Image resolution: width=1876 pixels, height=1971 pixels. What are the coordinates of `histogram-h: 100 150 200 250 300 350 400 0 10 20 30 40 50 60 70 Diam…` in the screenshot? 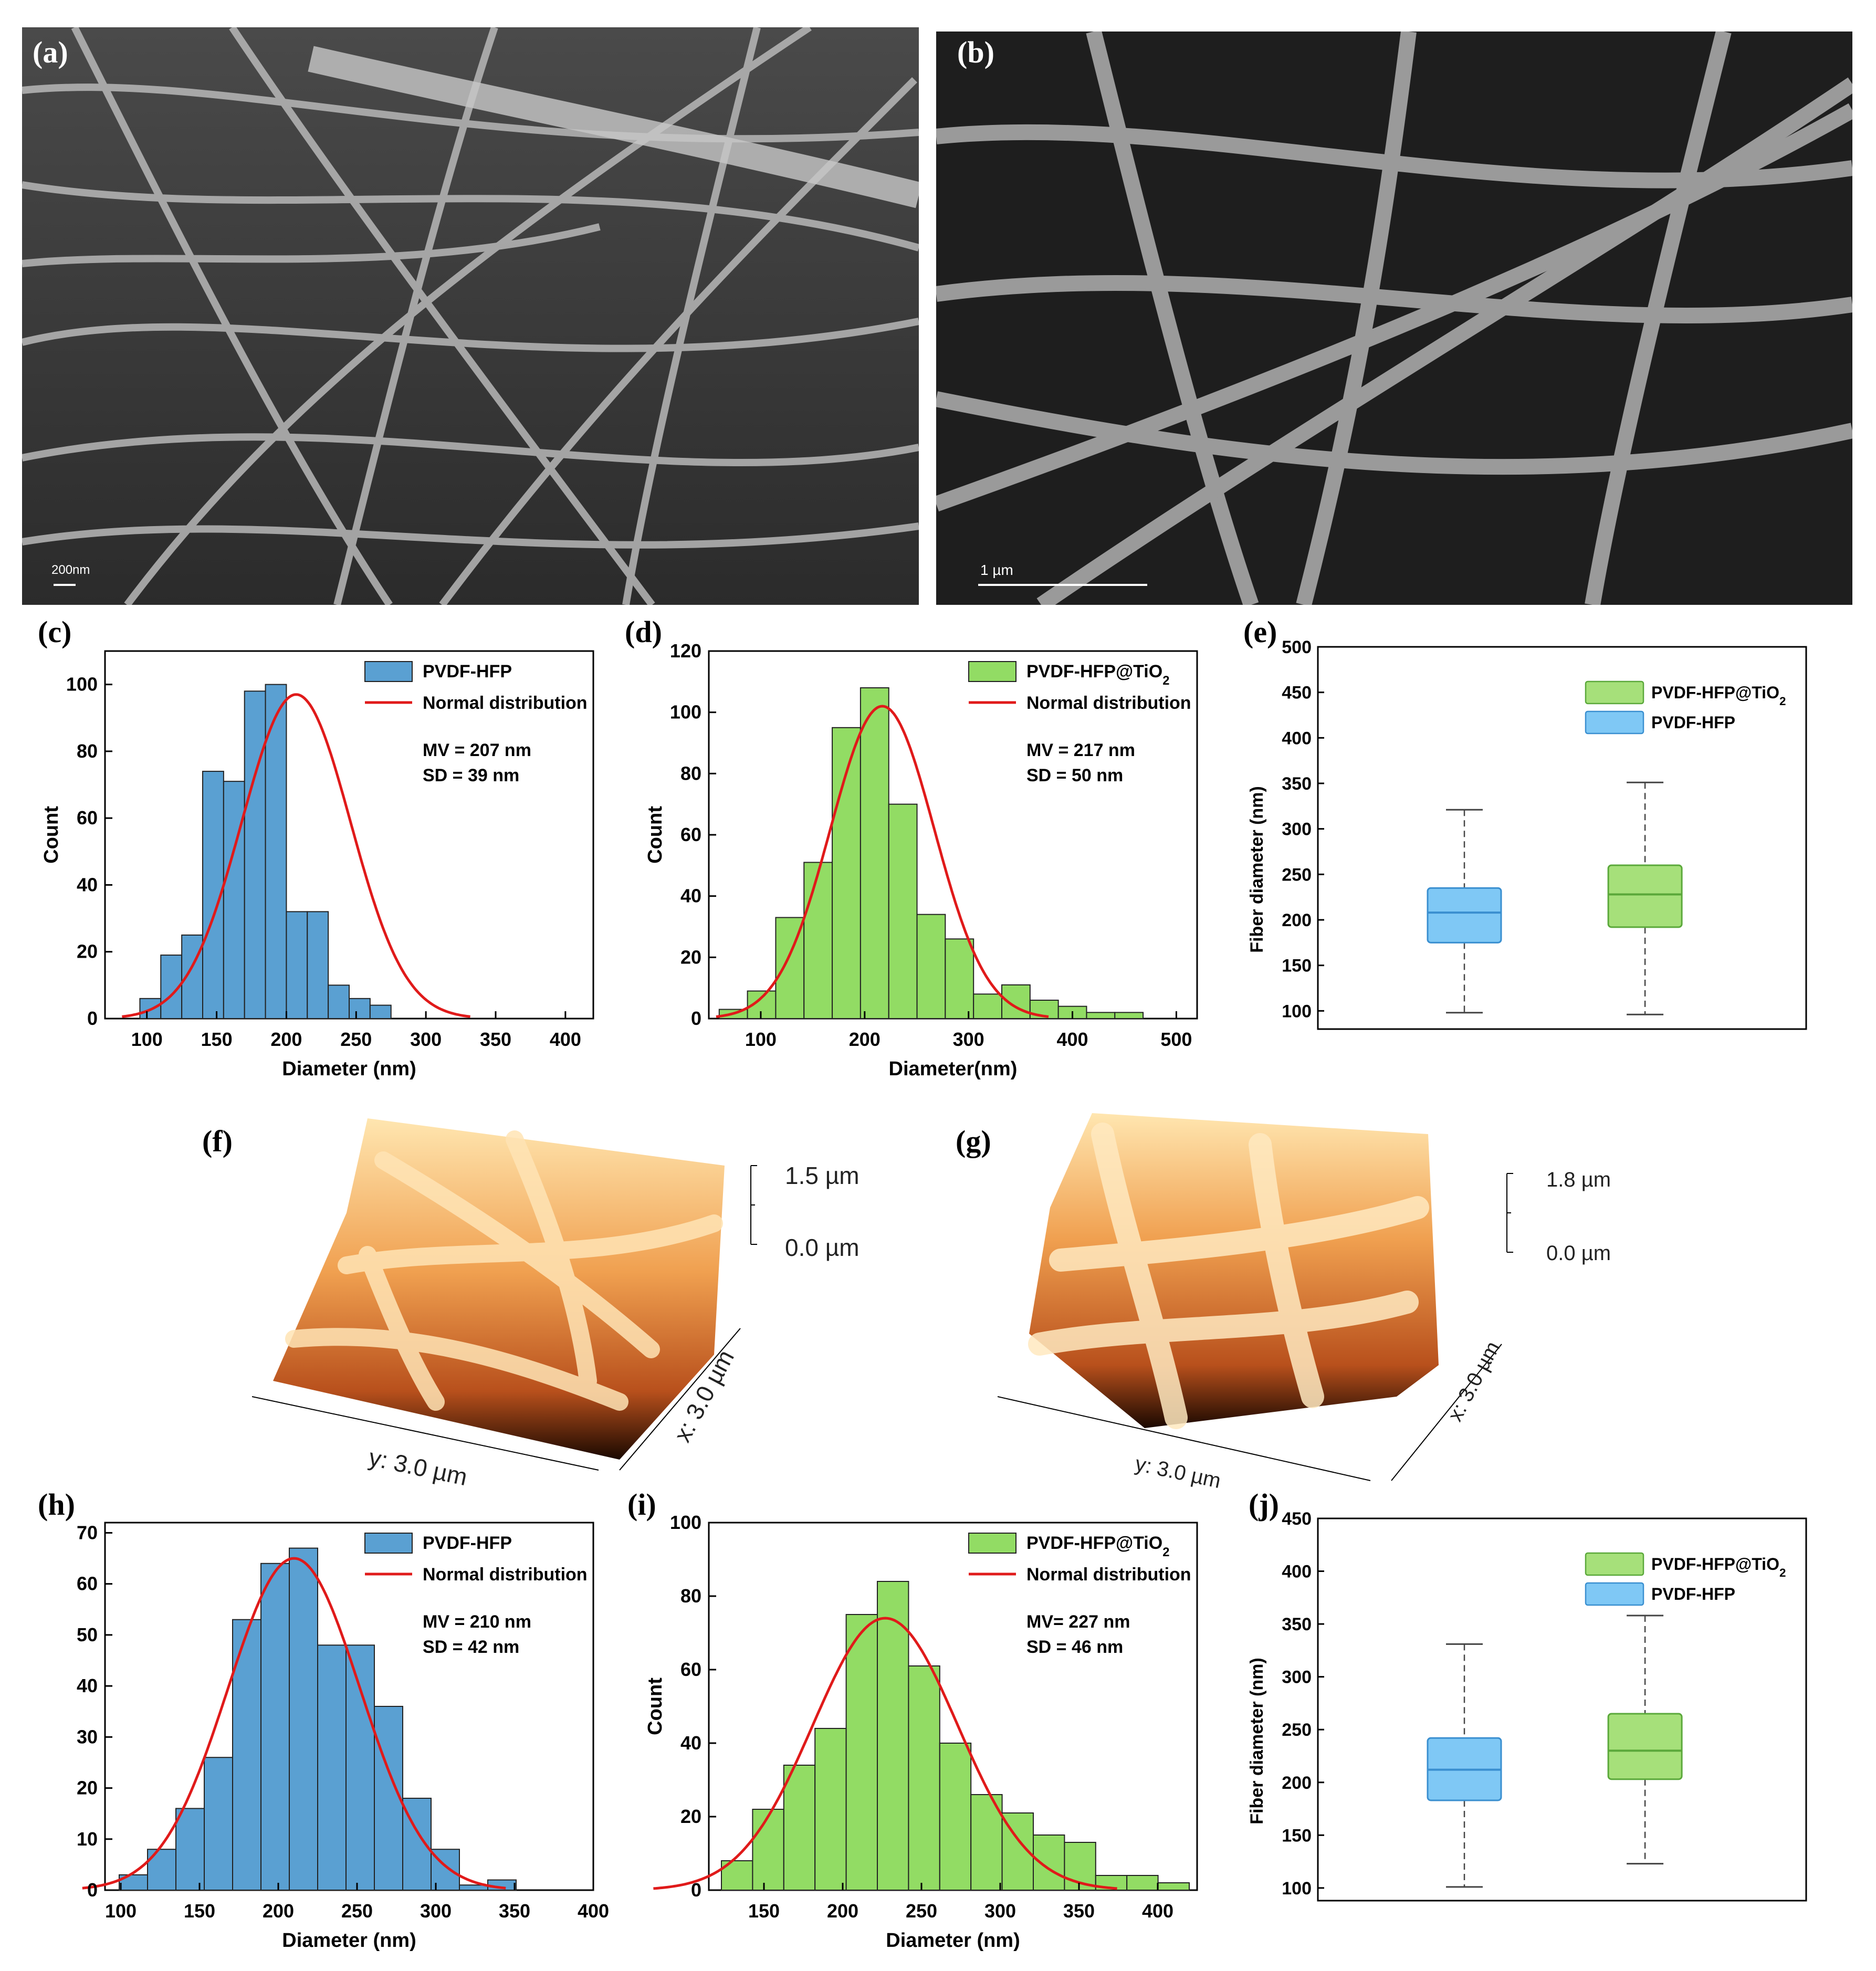 It's located at (343, 1737).